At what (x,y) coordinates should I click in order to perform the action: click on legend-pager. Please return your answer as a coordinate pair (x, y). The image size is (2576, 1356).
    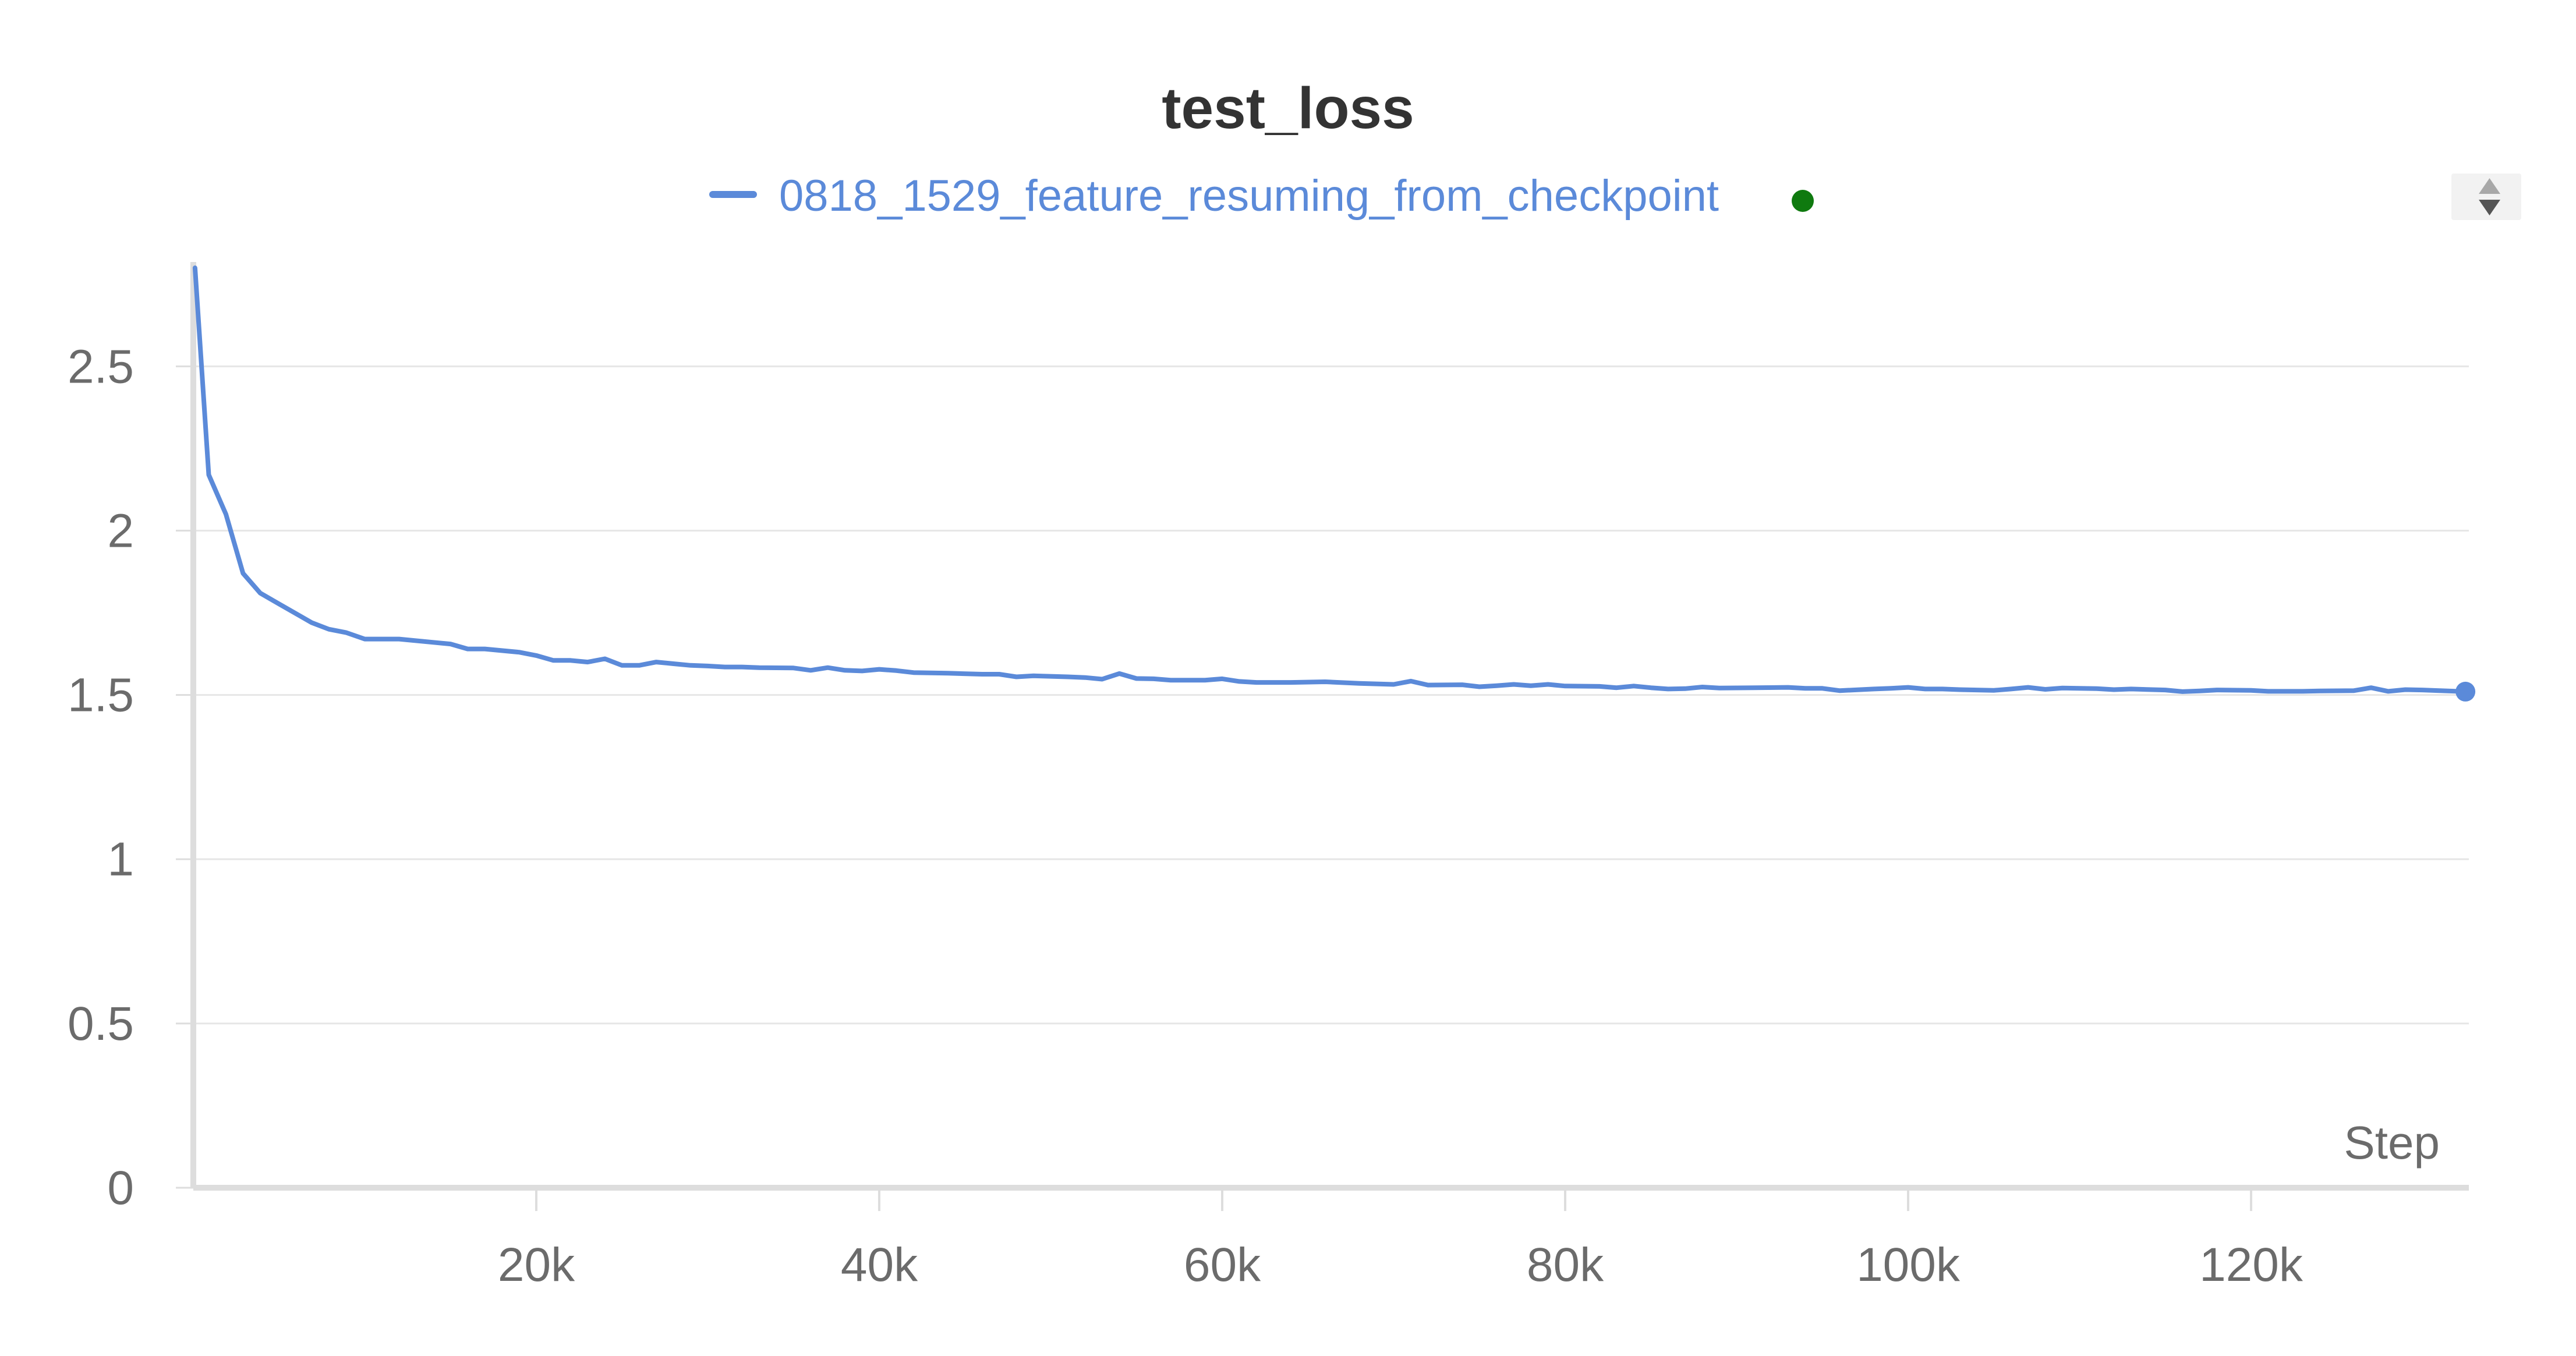
    Looking at the image, I should click on (2486, 197).